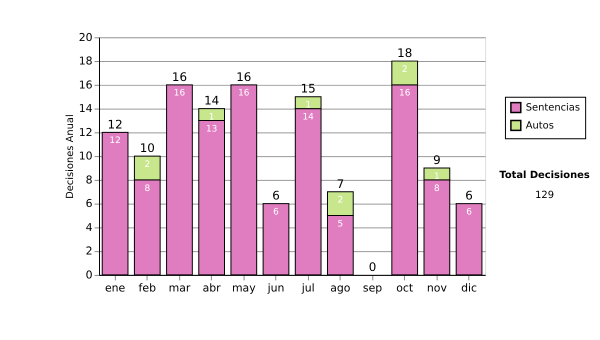  I want to click on total-label: 12, so click(115, 124).